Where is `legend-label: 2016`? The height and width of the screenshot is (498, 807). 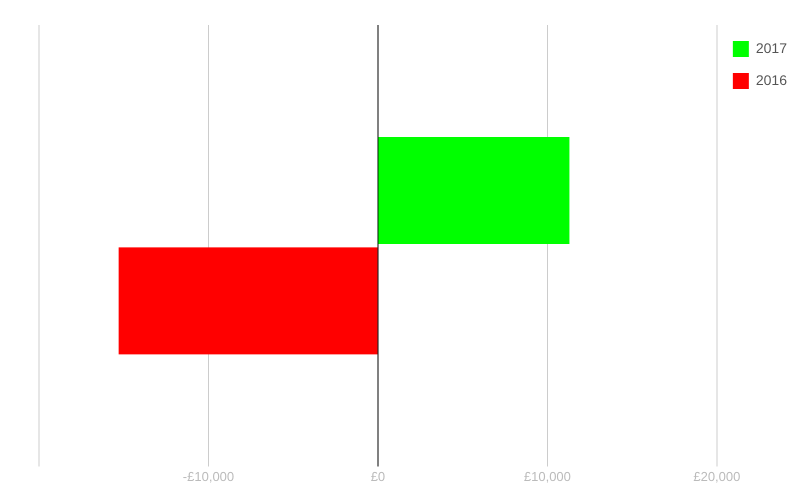 legend-label: 2016 is located at coordinates (772, 80).